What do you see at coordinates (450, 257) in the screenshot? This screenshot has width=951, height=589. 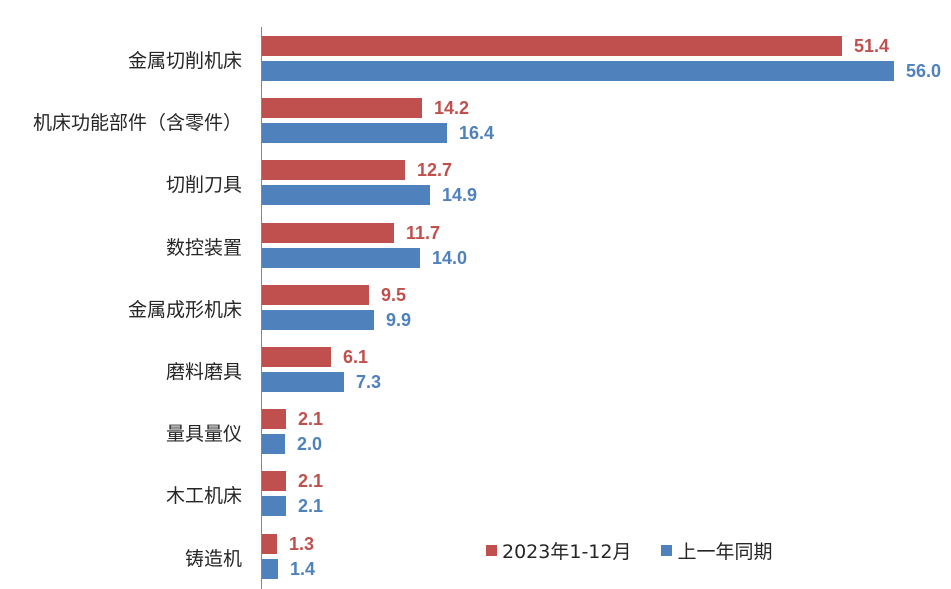 I see `data-label: 14.0` at bounding box center [450, 257].